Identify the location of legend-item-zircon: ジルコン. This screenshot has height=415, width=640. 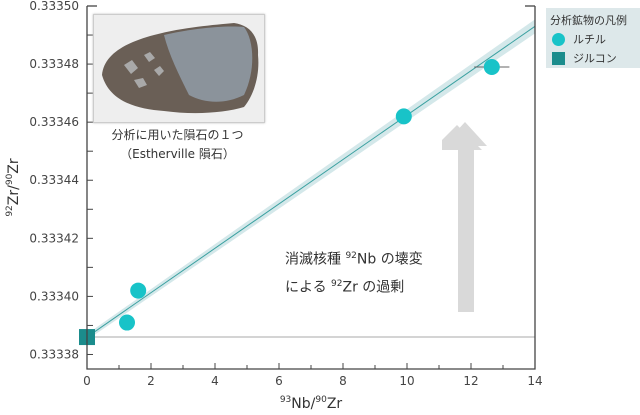
(584, 58).